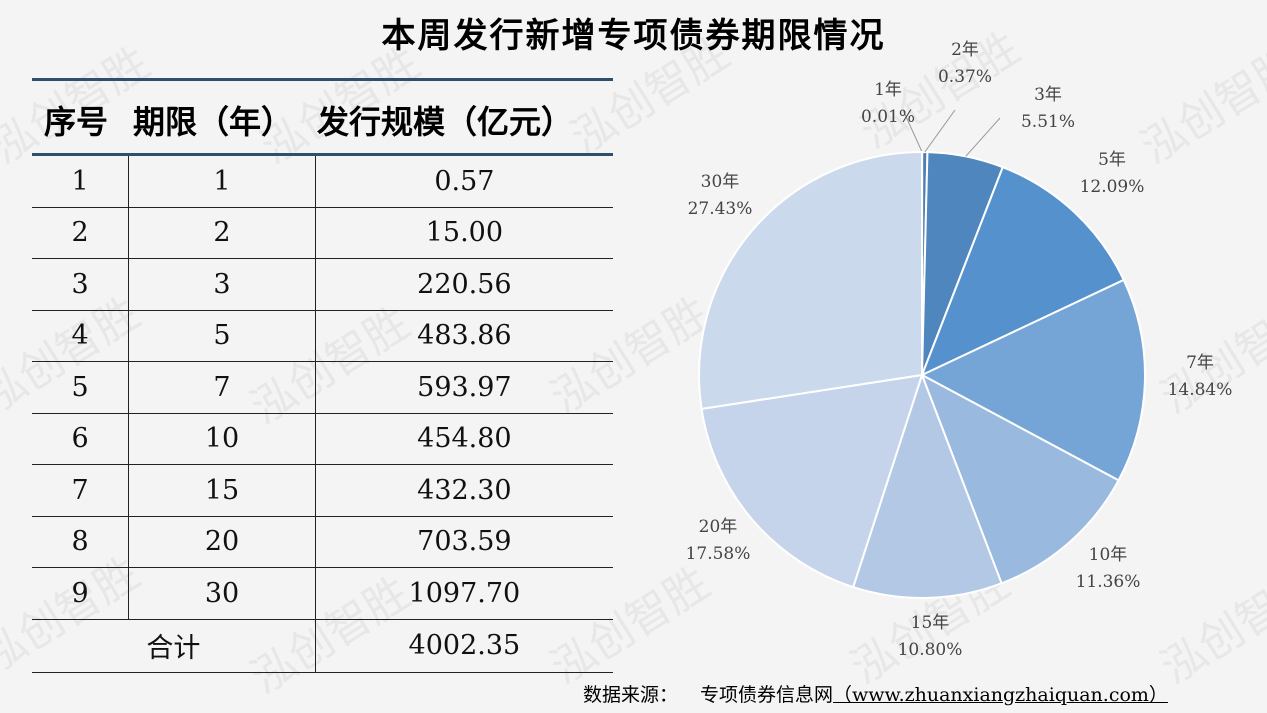 Image resolution: width=1267 pixels, height=713 pixels. I want to click on row-amount: 220.56, so click(464, 284).